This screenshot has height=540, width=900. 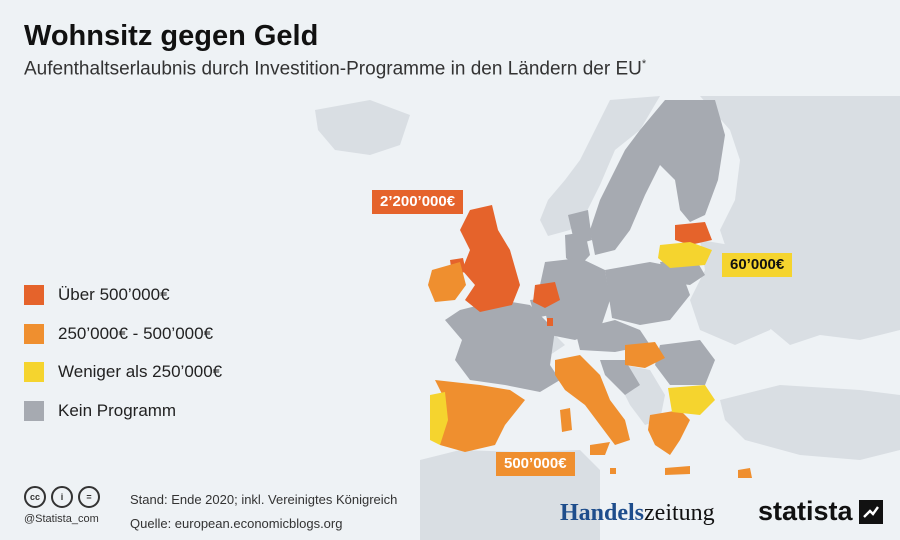 I want to click on region-greece, so click(x=669, y=432).